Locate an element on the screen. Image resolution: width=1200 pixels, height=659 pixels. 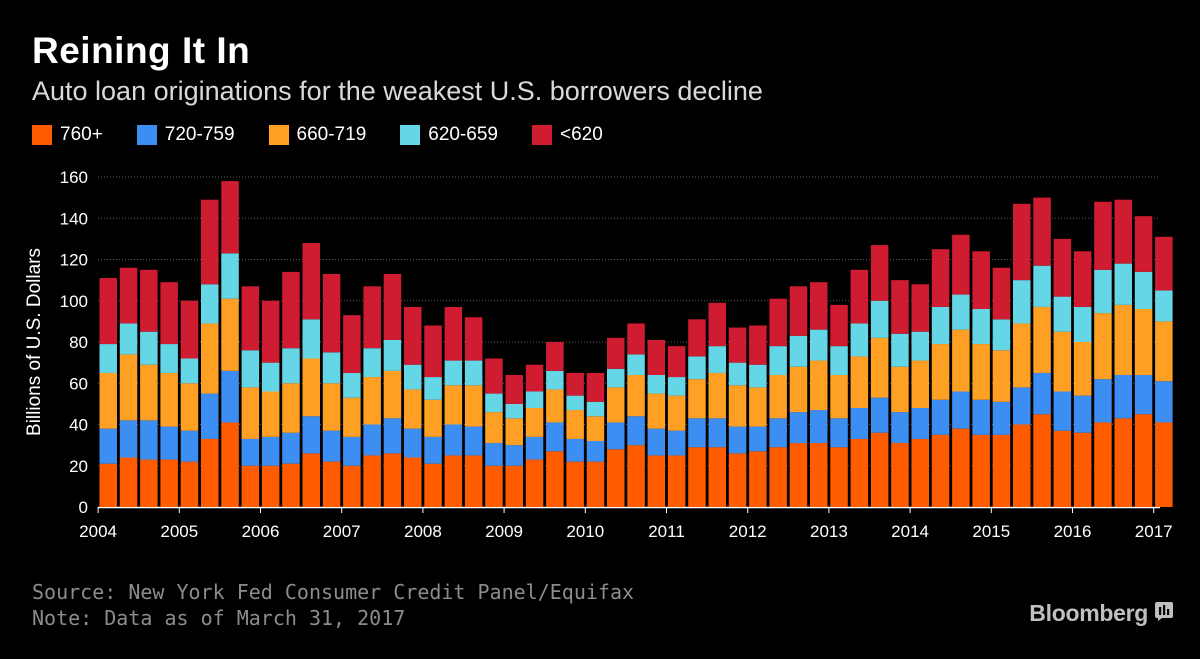
legend-item-760-plus: 760+ is located at coordinates (67, 135).